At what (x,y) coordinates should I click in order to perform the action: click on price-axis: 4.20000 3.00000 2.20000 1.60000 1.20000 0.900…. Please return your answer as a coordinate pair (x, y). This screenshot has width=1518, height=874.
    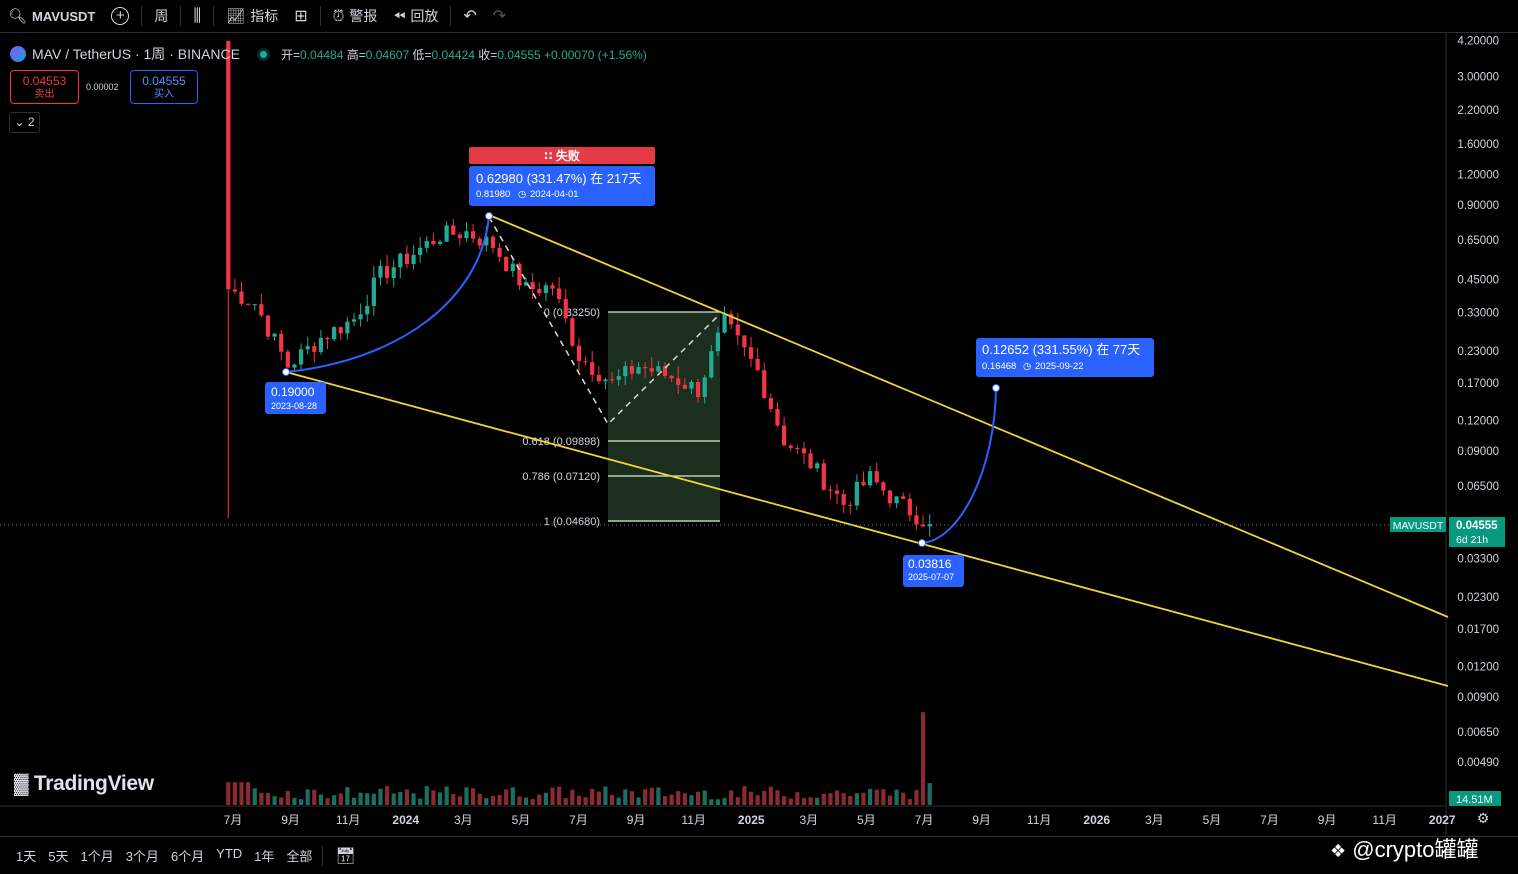
    Looking at the image, I should click on (1478, 402).